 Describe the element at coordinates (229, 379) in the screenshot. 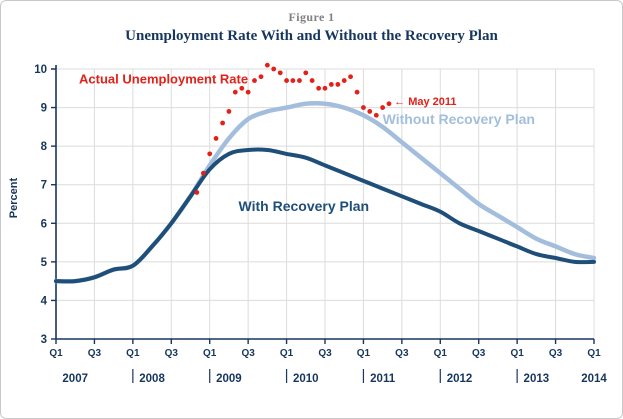

I see `axis-tick-label: 2009` at that location.